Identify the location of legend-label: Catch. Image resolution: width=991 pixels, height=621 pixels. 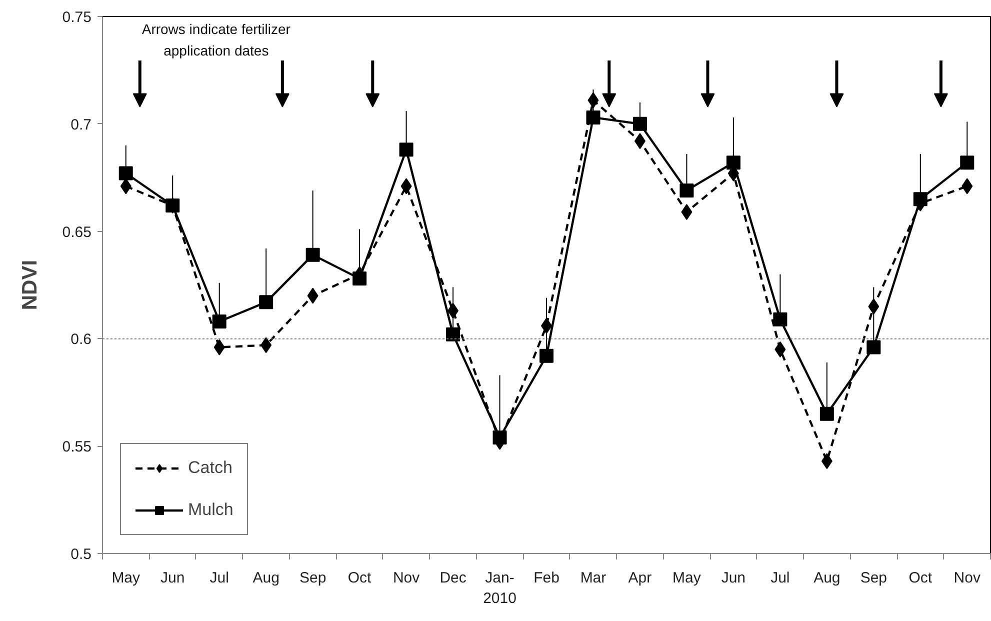
(210, 468).